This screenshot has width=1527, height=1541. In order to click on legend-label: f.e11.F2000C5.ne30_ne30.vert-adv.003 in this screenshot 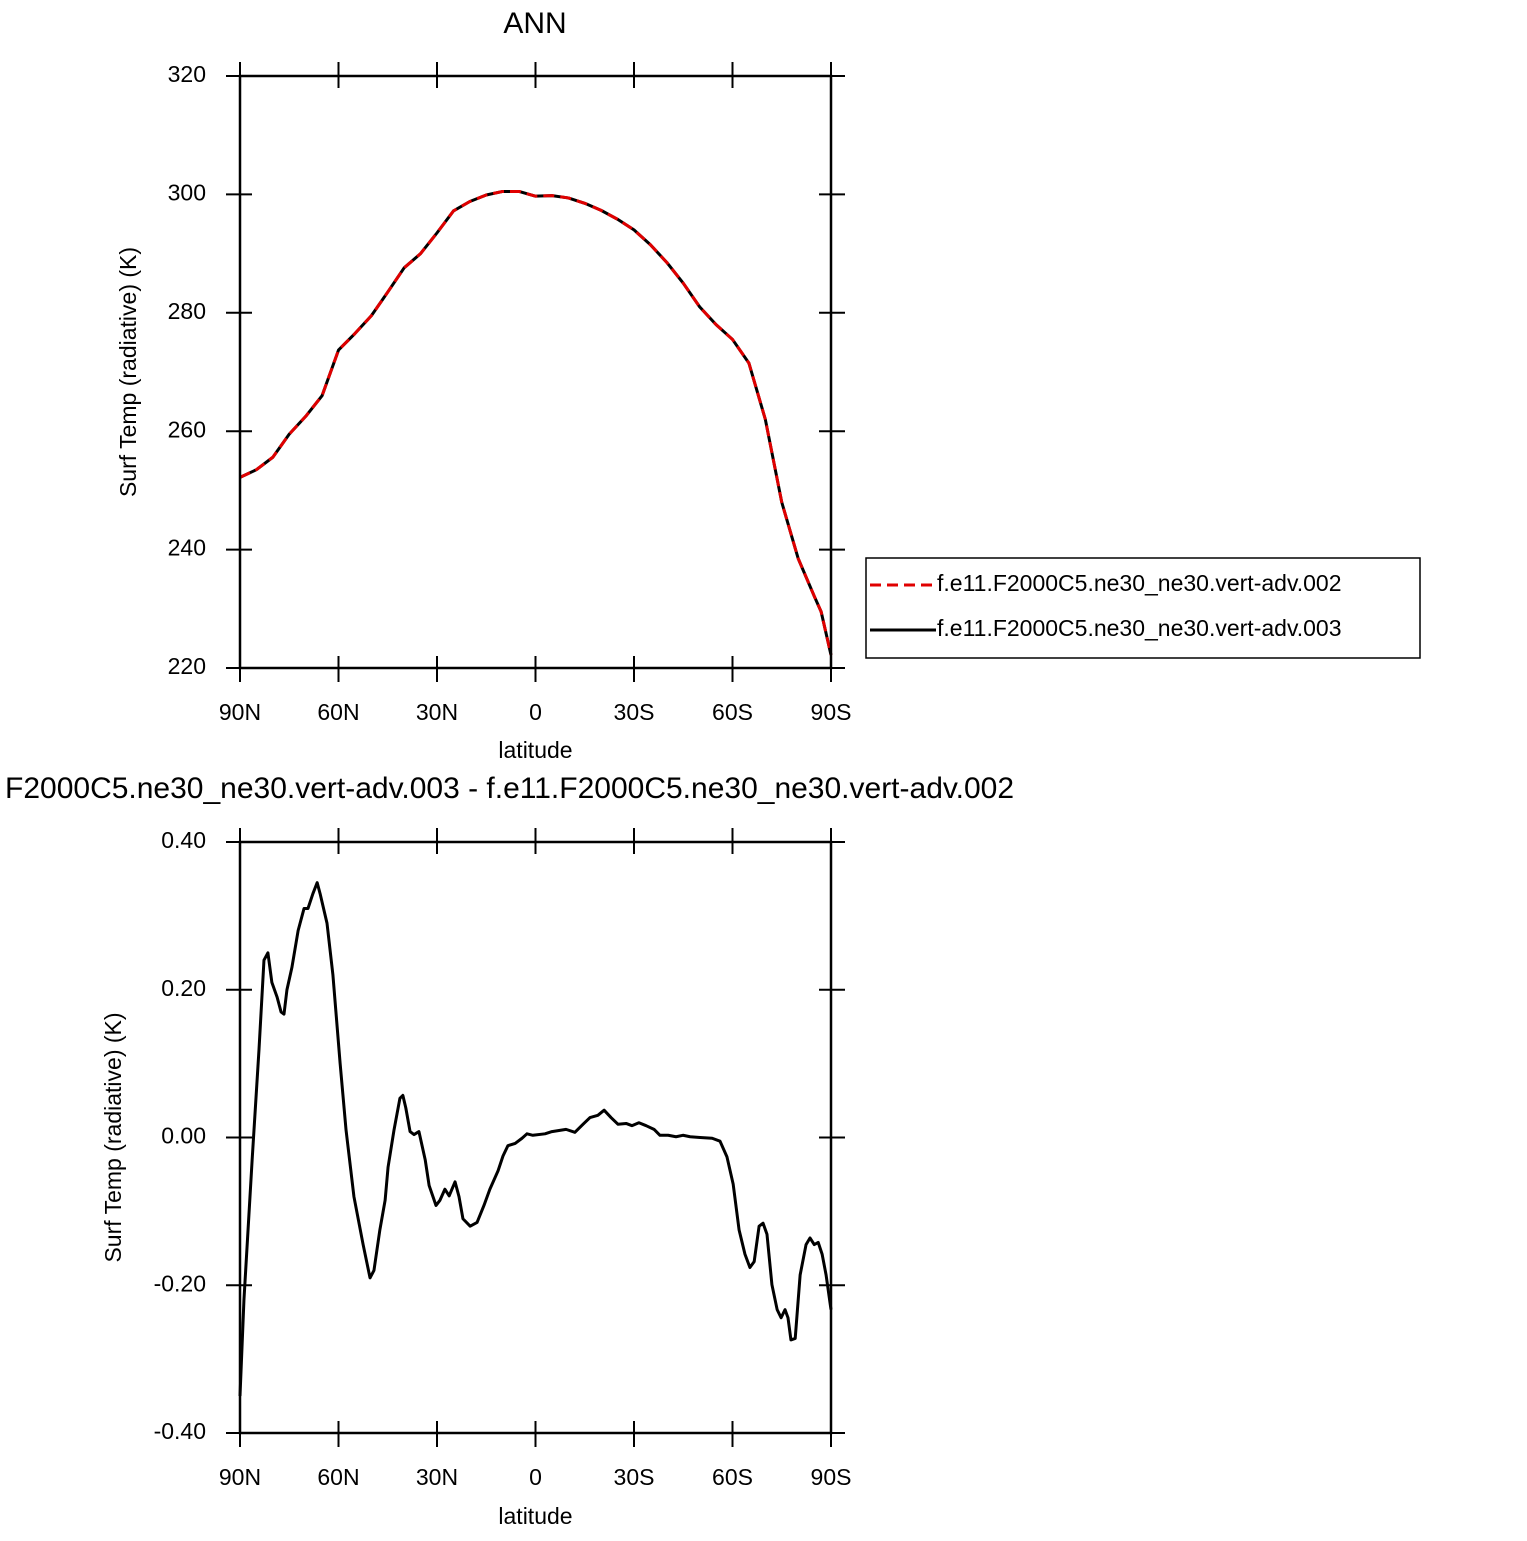, I will do `click(1139, 628)`.